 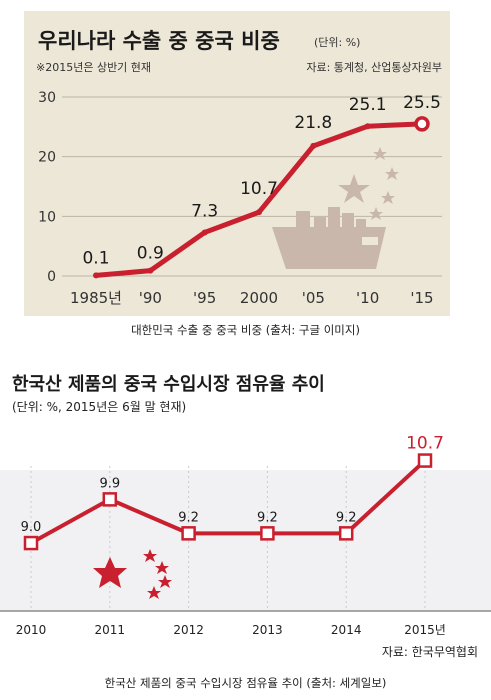 I want to click on chart2-x-tick-label: 2012, so click(x=188, y=630).